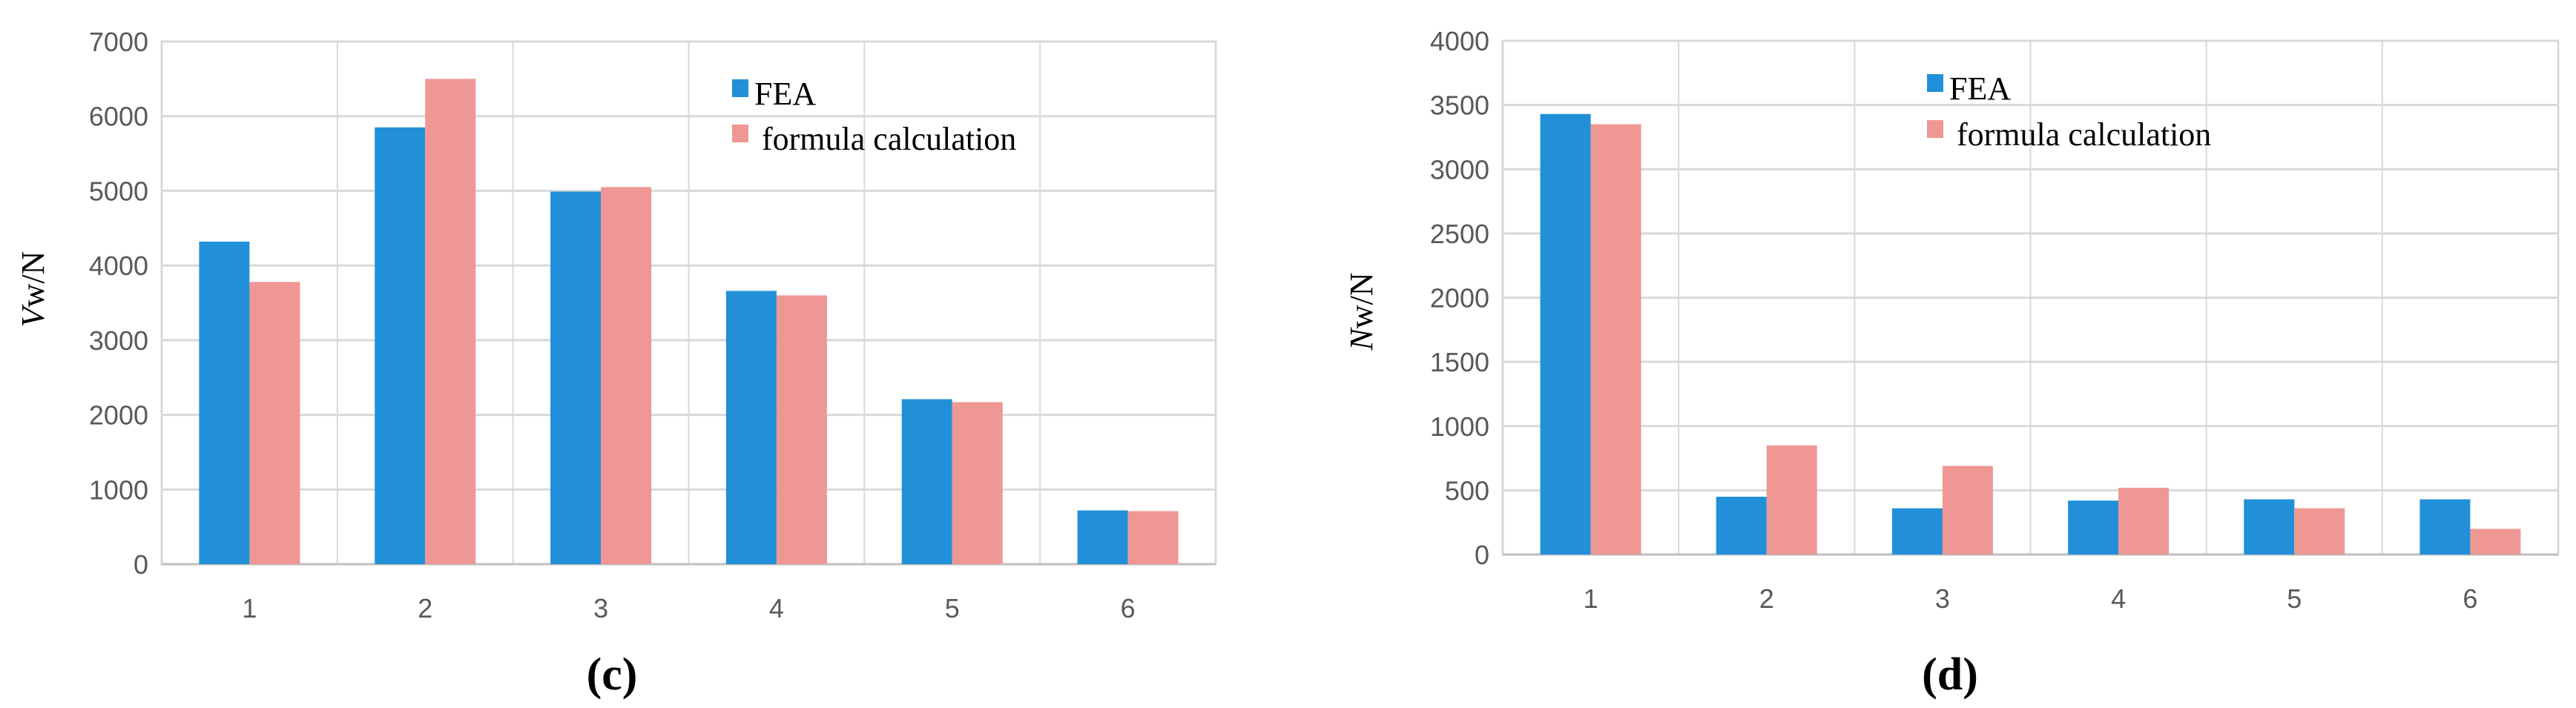  I want to click on y-tick-label: 6000, so click(118, 117).